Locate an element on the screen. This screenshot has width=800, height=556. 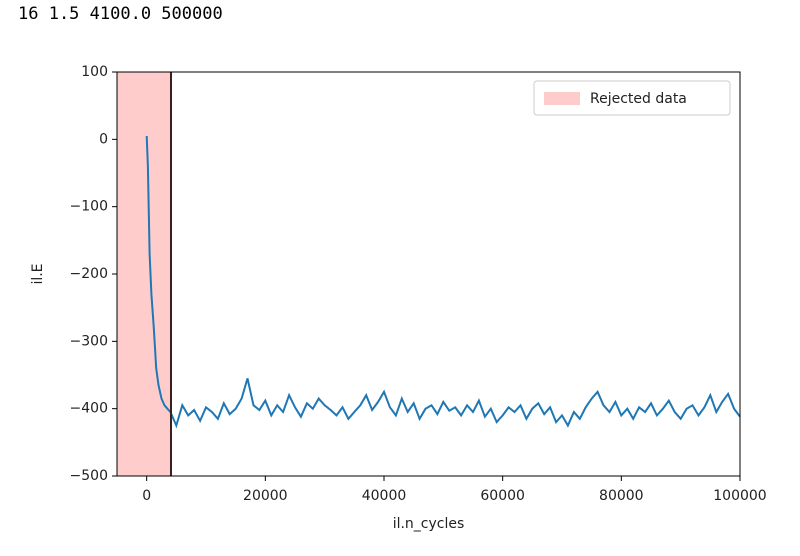
y-tick-label: 0 is located at coordinates (103, 139).